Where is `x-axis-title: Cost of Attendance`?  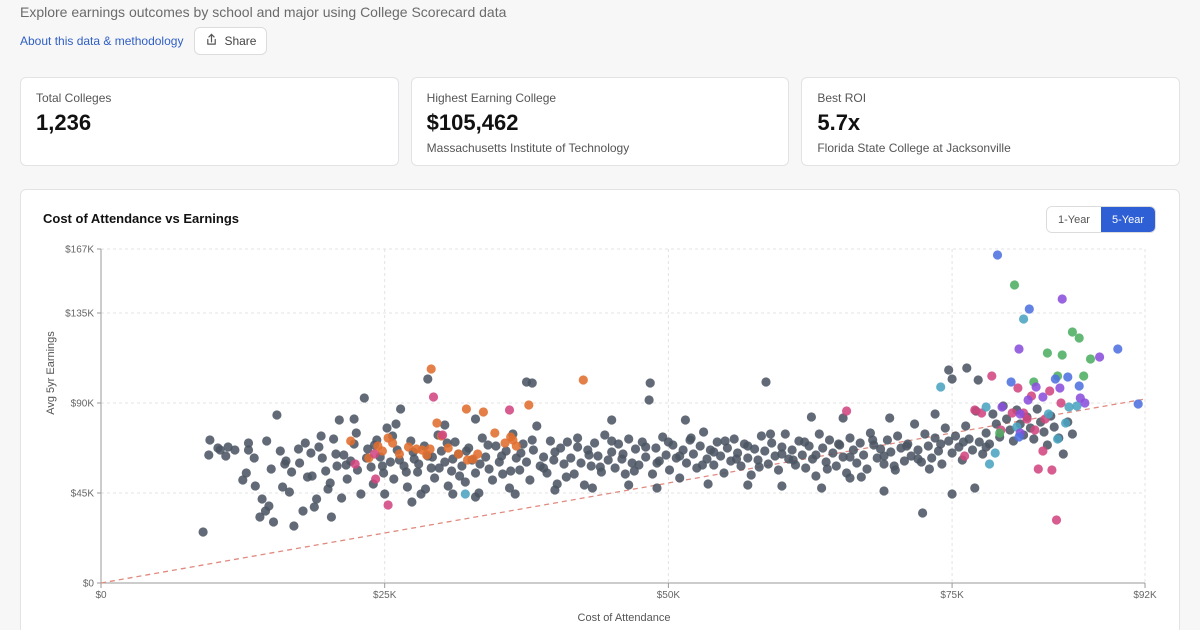
x-axis-title: Cost of Attendance is located at coordinates (624, 618).